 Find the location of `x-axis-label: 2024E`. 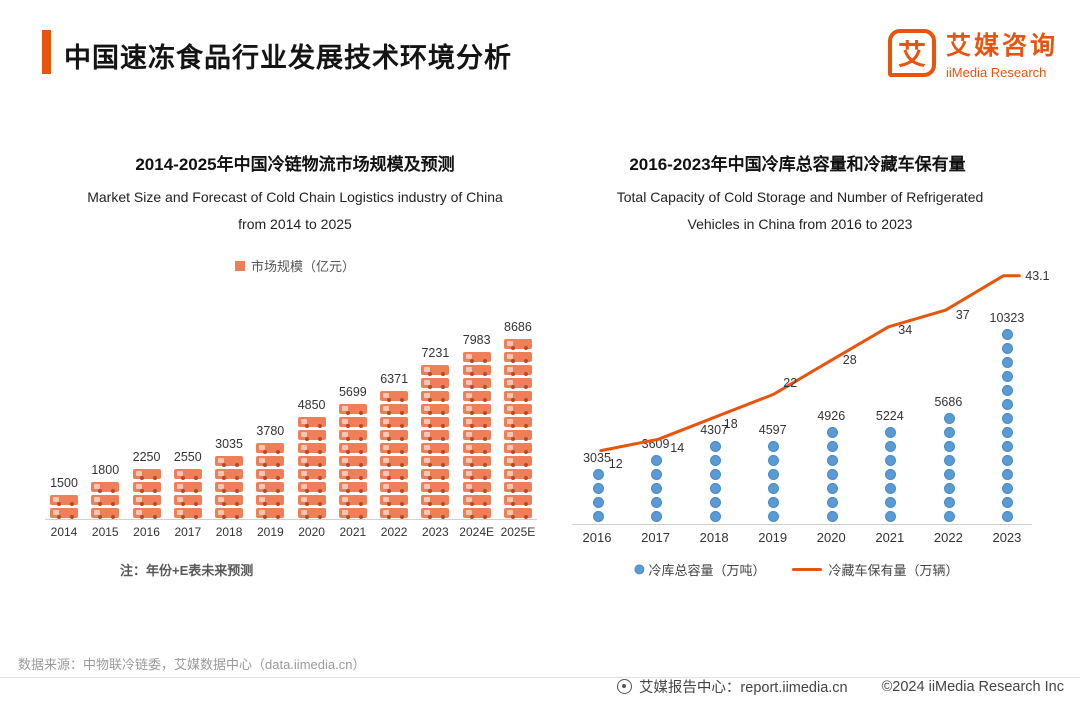

x-axis-label: 2024E is located at coordinates (476, 532).